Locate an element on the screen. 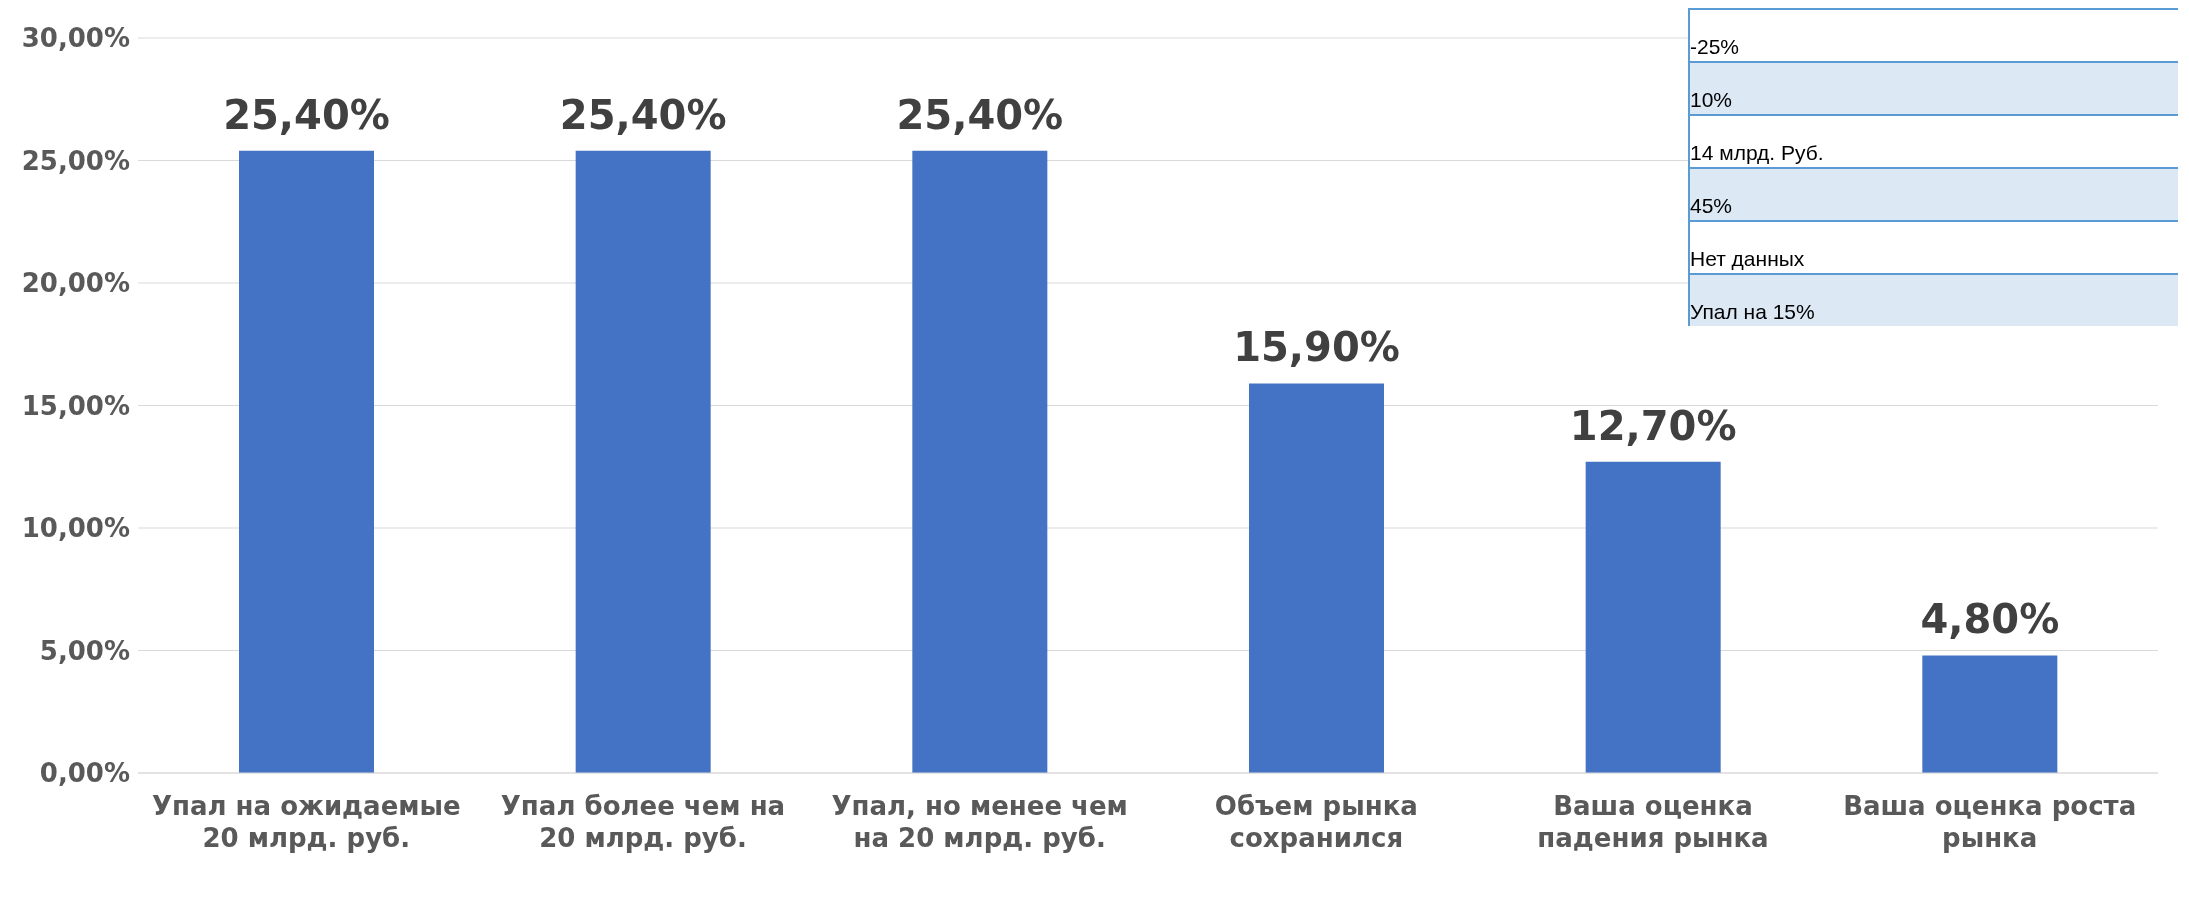 This screenshot has width=2189, height=905. annotation: Упал на 15% is located at coordinates (1752, 312).